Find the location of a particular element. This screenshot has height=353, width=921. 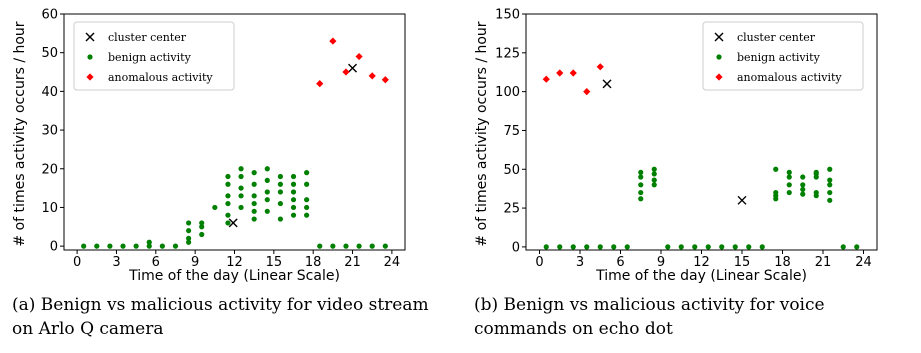

series-cluster-center is located at coordinates (293, 145).